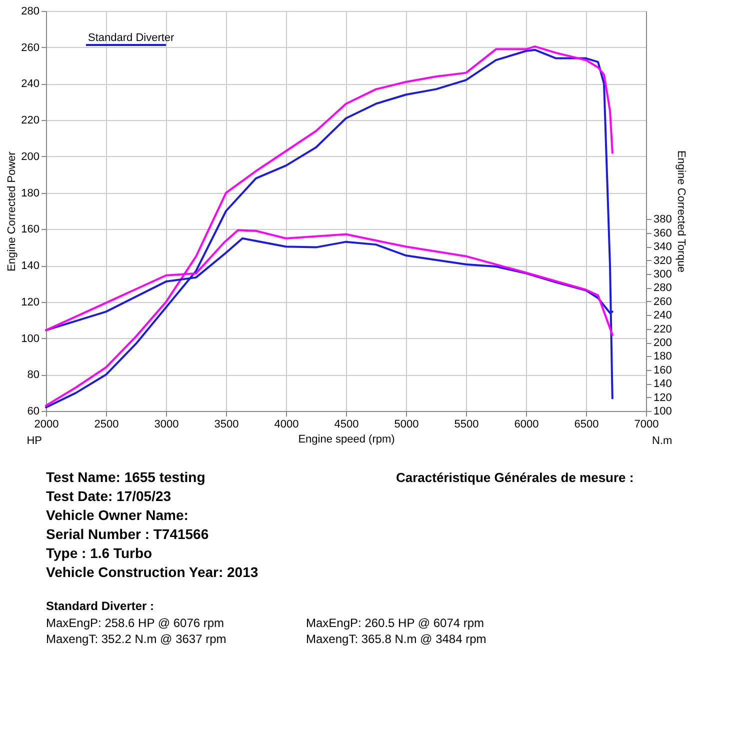  What do you see at coordinates (30, 120) in the screenshot?
I see `y-tick-label: 220` at bounding box center [30, 120].